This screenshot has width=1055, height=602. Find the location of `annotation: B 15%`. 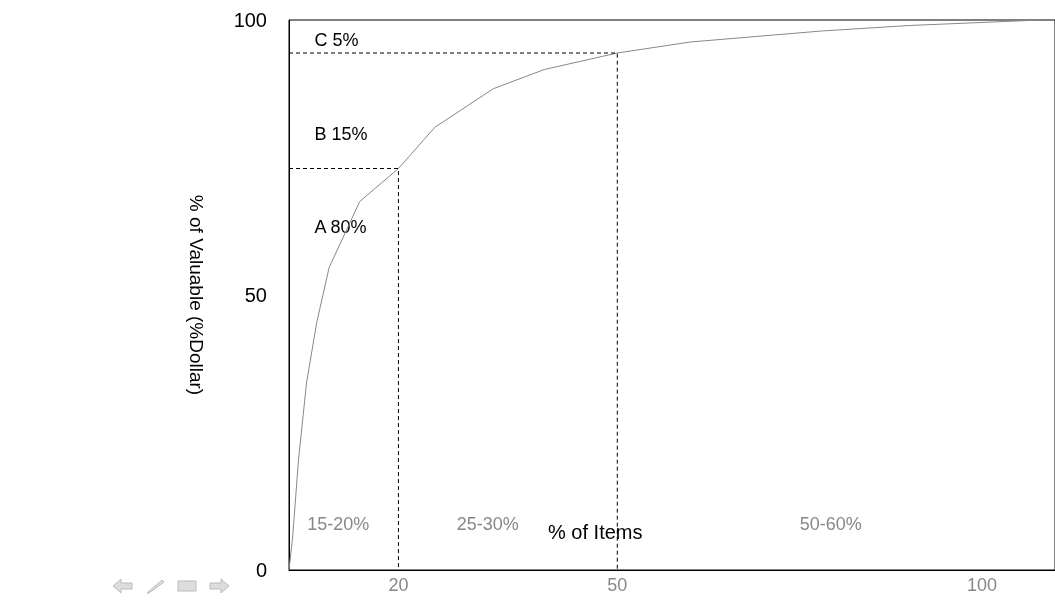

annotation: B 15% is located at coordinates (341, 133).